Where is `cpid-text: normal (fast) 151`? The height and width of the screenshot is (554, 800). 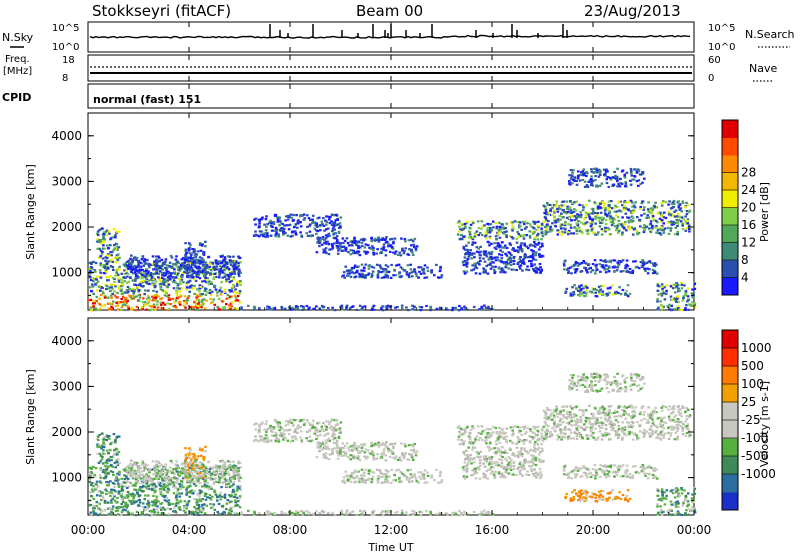 cpid-text: normal (fast) 151 is located at coordinates (147, 99).